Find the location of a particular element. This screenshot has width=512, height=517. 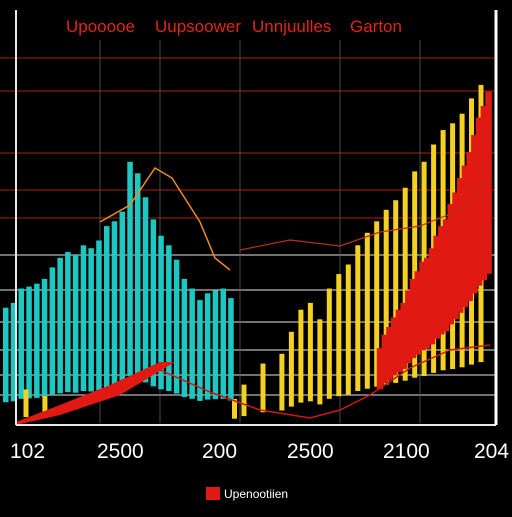

title-part: Upooooe is located at coordinates (100, 26).